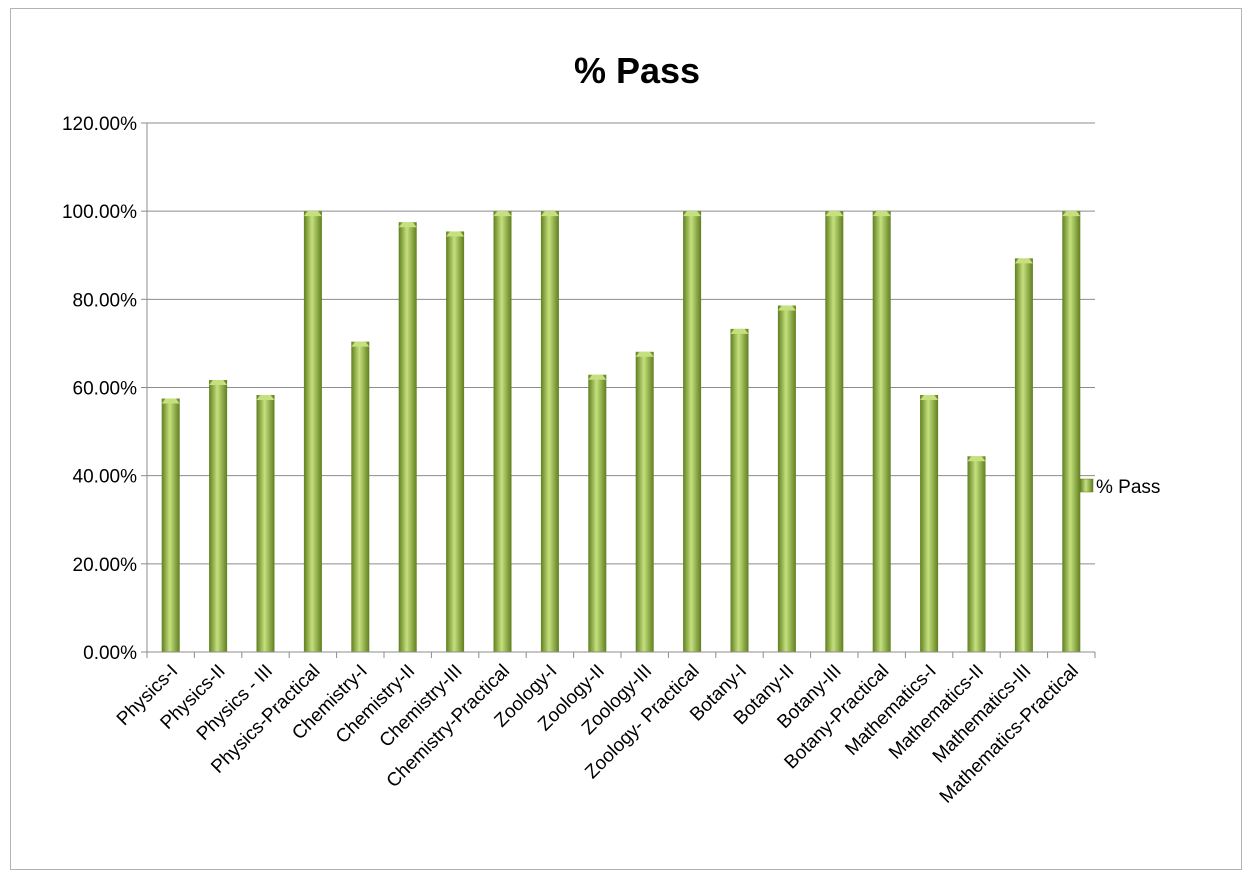  I want to click on legend-label: % Pass, so click(1128, 487).